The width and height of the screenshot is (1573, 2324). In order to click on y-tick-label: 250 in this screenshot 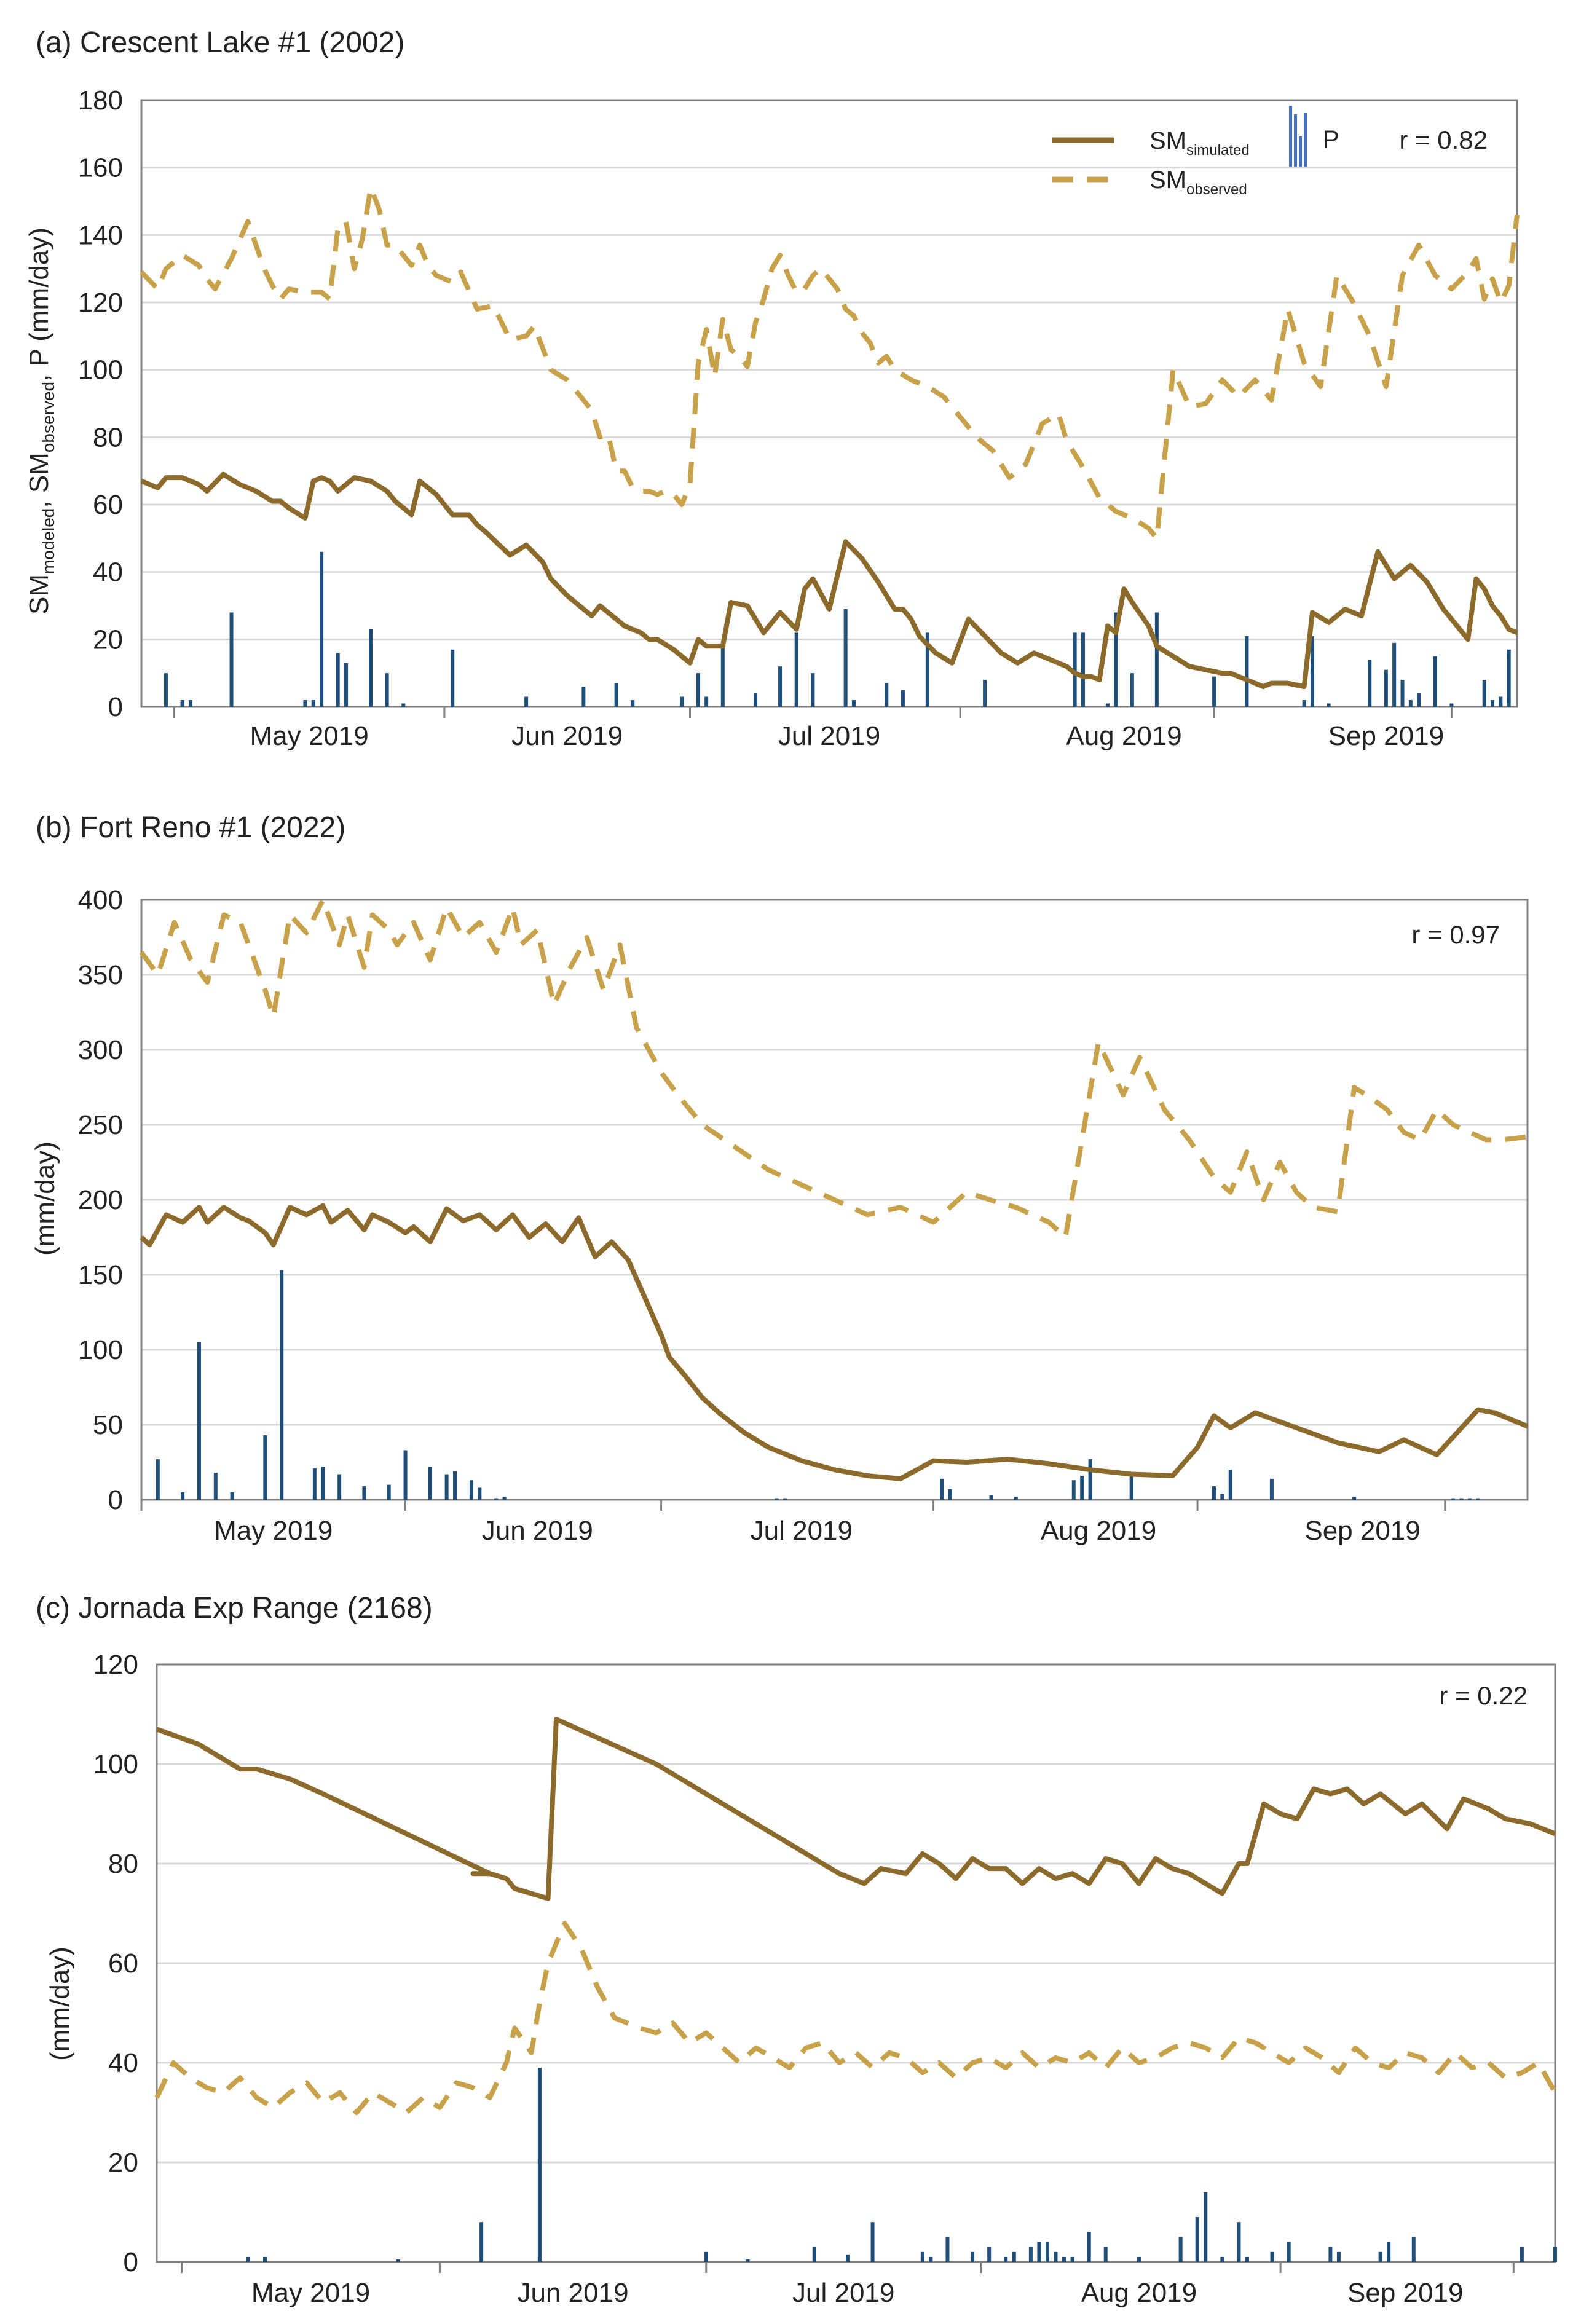, I will do `click(101, 1125)`.